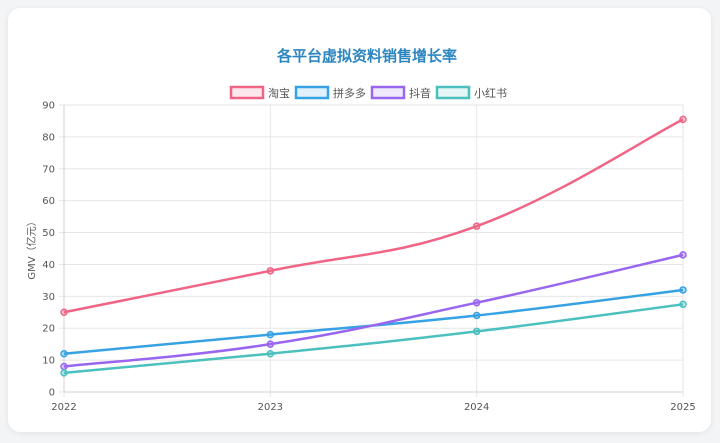 The image size is (720, 443). What do you see at coordinates (48, 137) in the screenshot?
I see `y-tick-label: 80` at bounding box center [48, 137].